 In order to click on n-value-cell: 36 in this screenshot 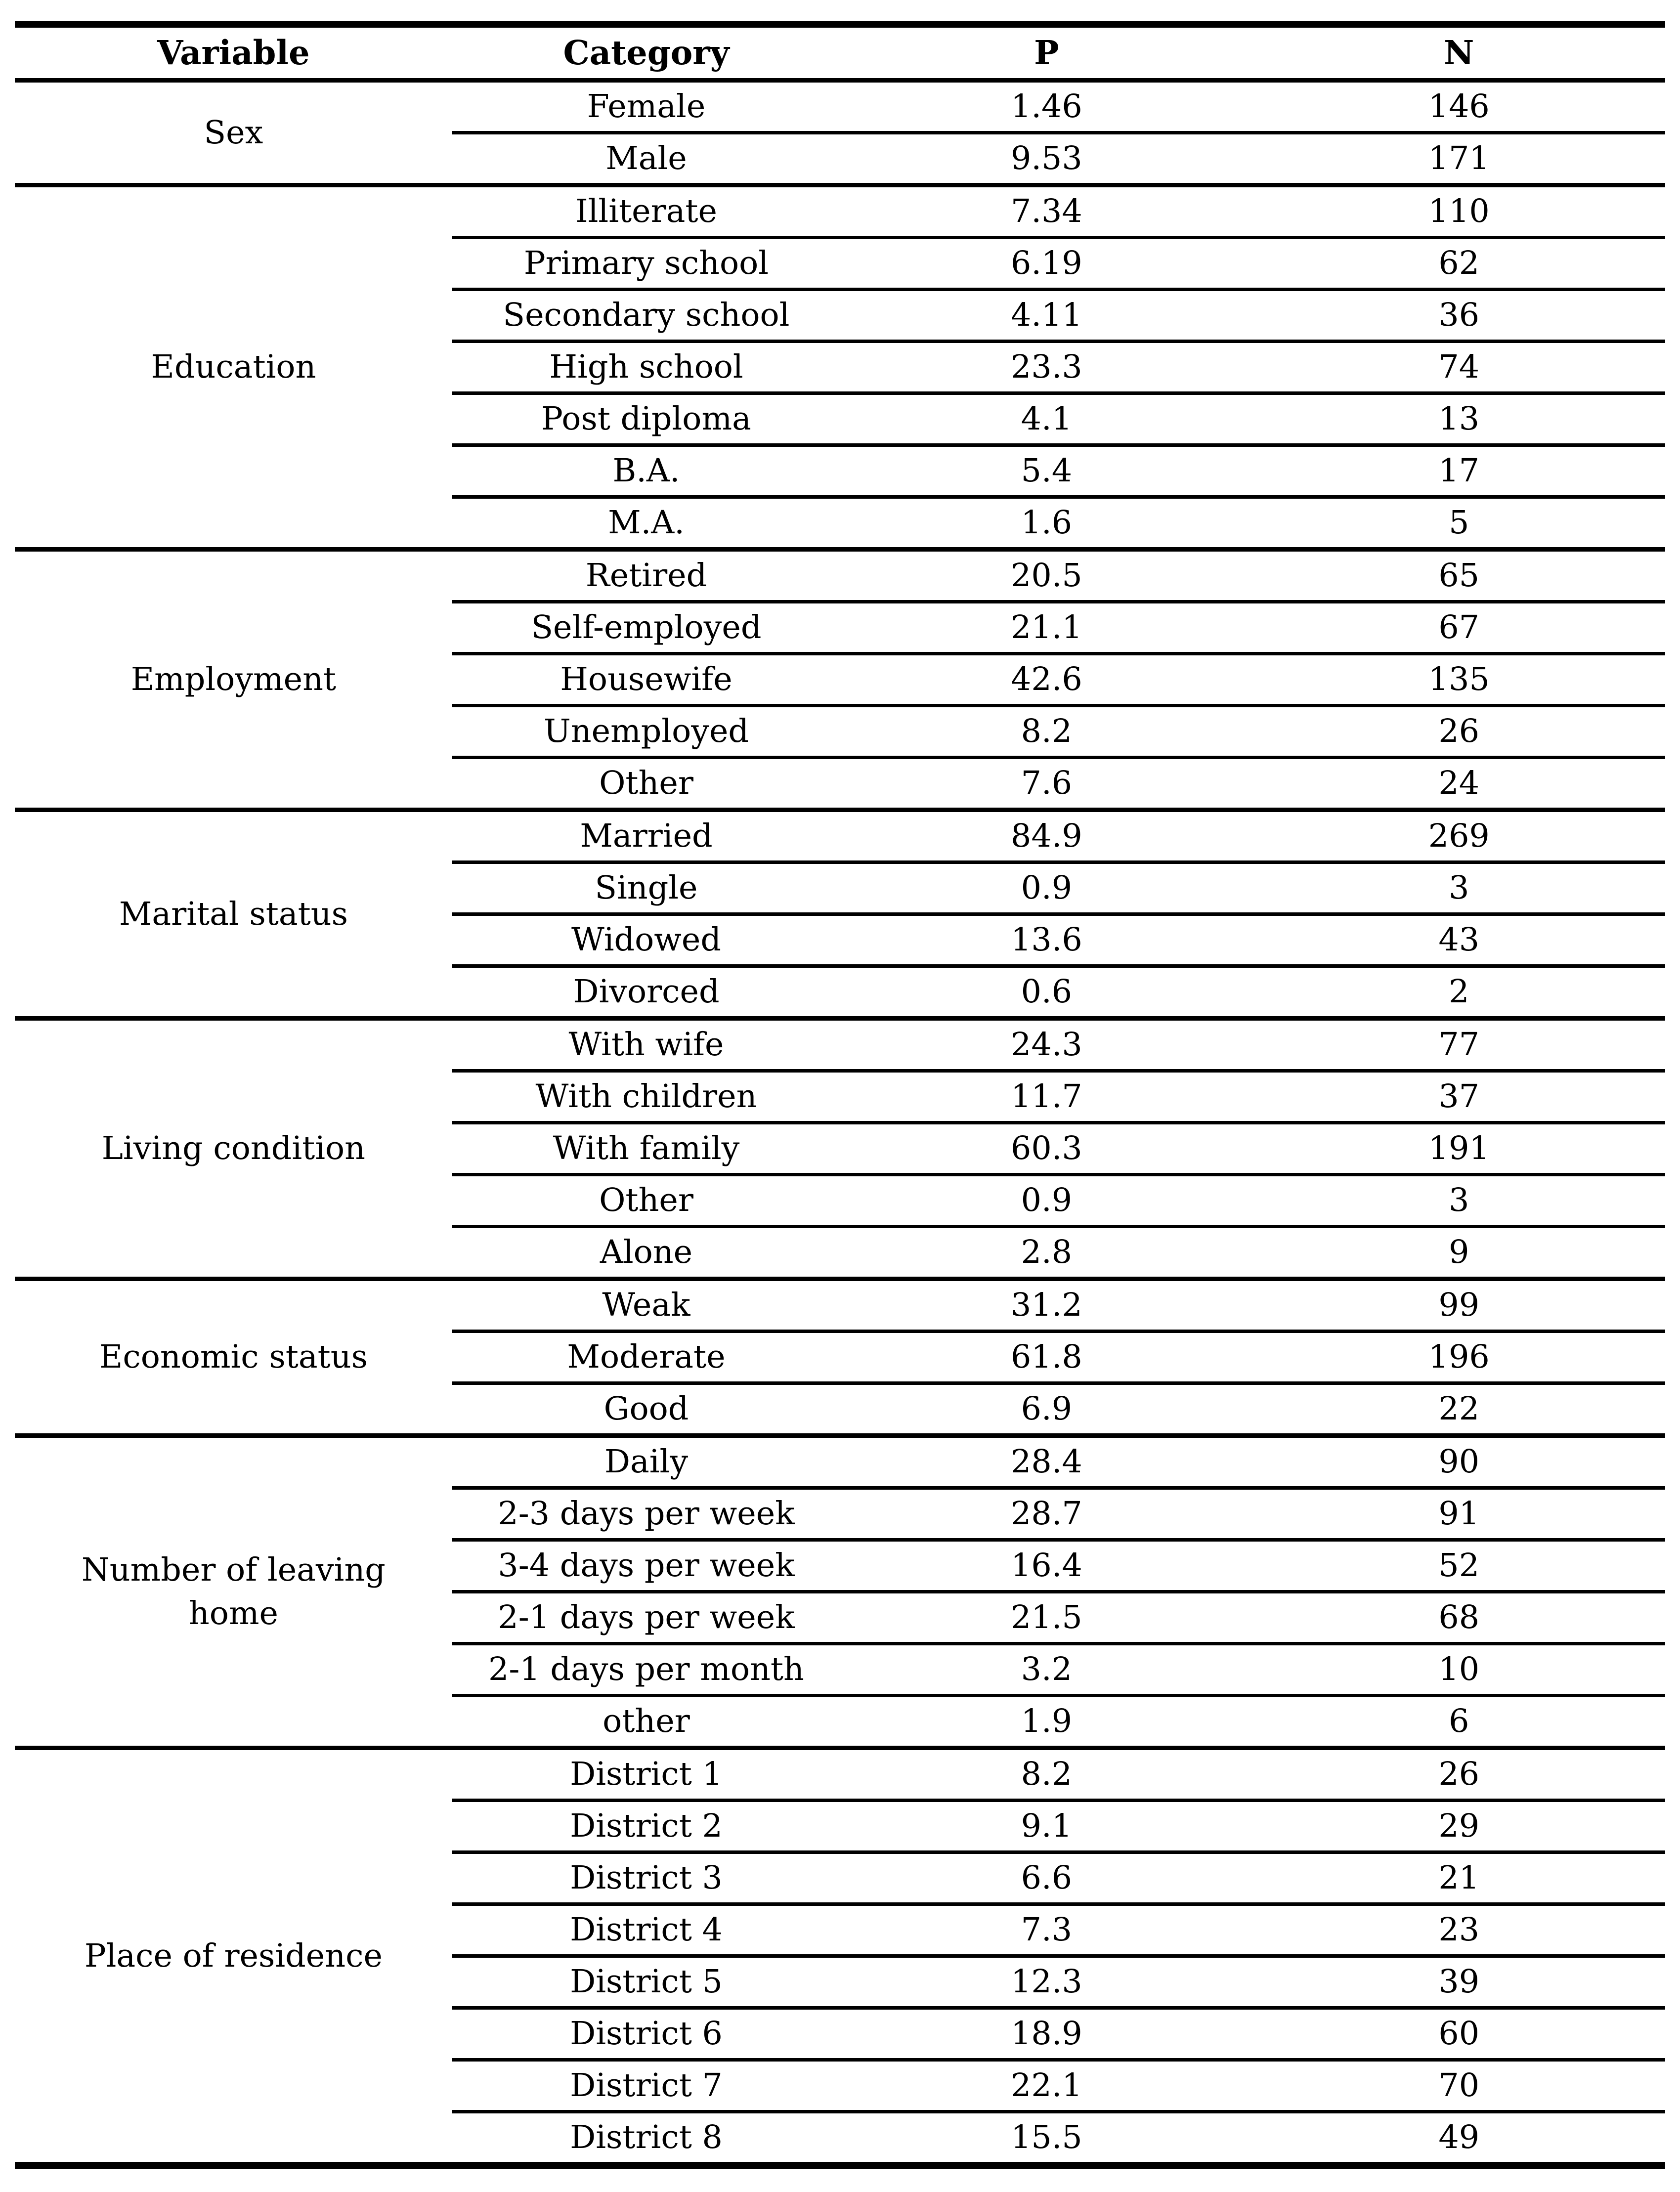, I will do `click(1459, 315)`.